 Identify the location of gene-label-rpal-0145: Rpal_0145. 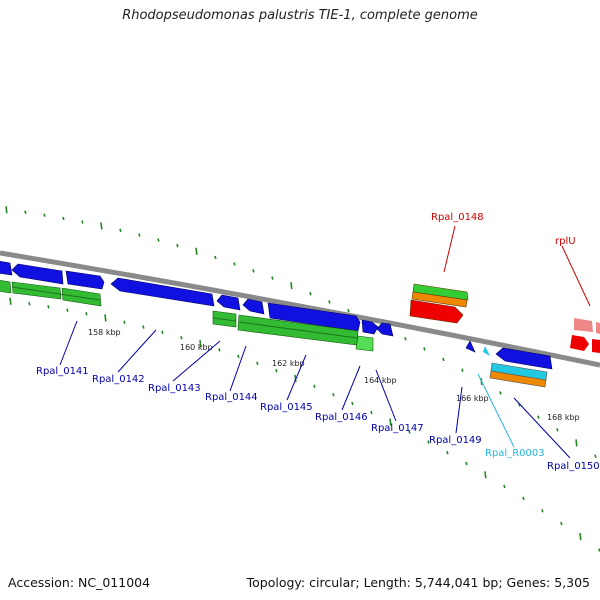
(286, 407).